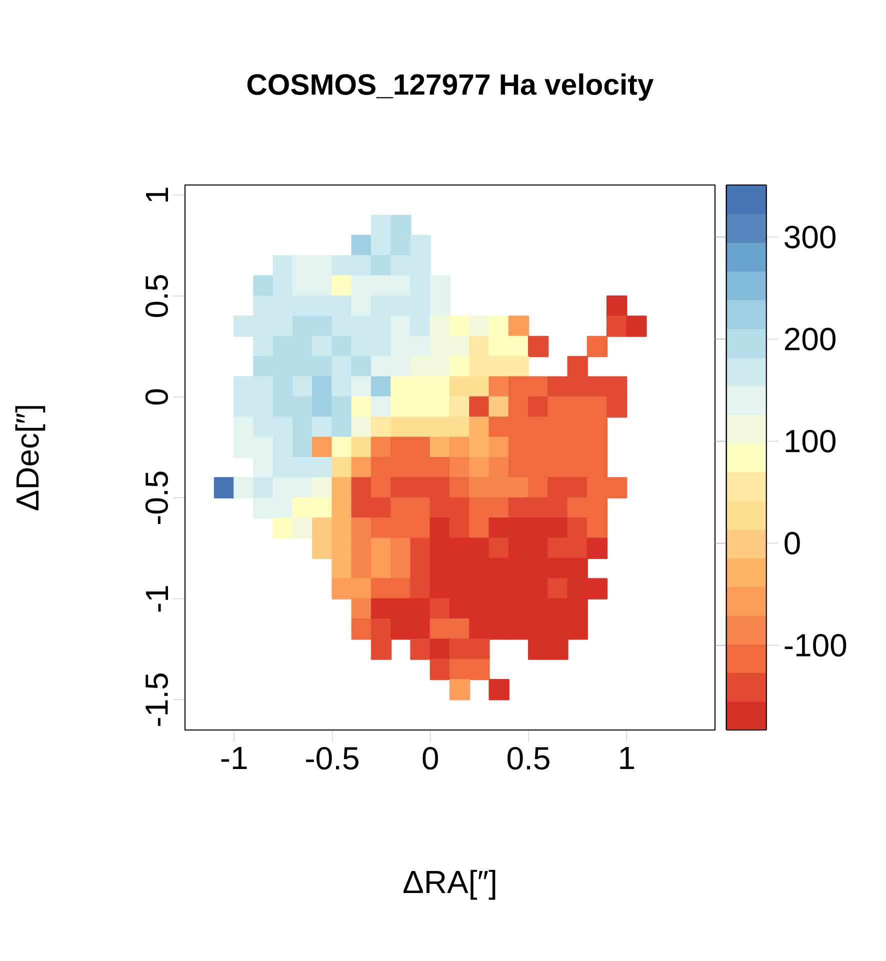 This screenshot has height=961, width=886. I want to click on y-axis-title: ΔDec[″], so click(30, 458).